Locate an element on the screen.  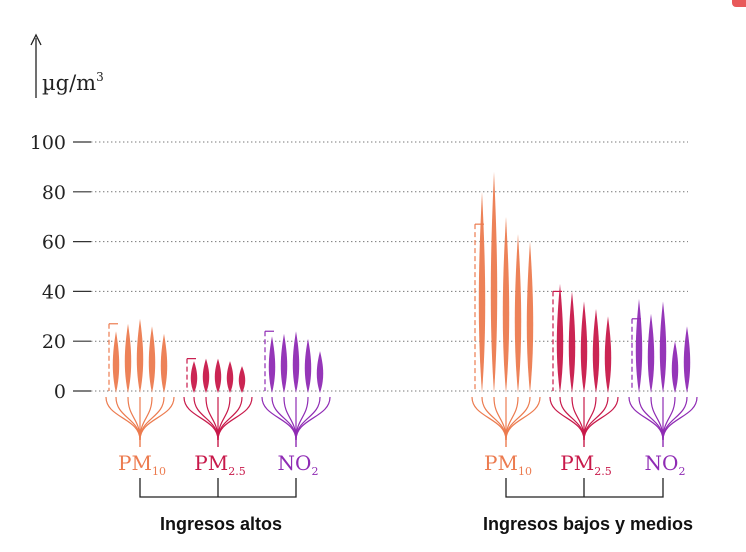
y-tick-label: 40 is located at coordinates (54, 292).